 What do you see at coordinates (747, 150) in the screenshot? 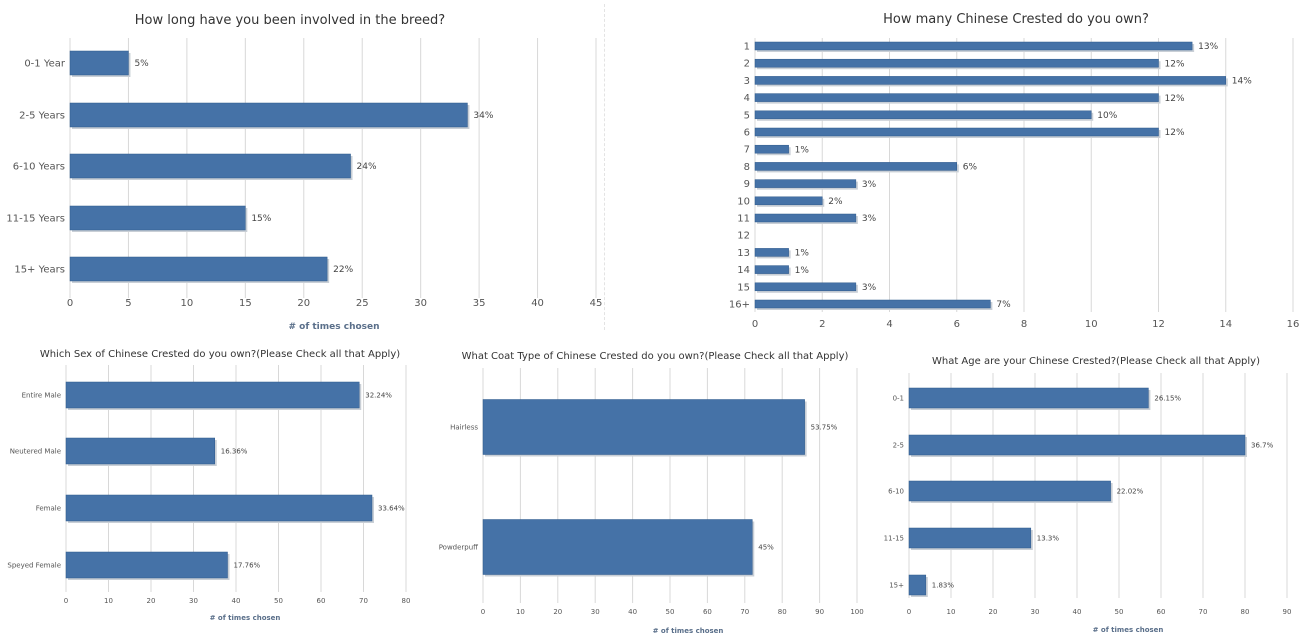
I see `category-label: 7` at bounding box center [747, 150].